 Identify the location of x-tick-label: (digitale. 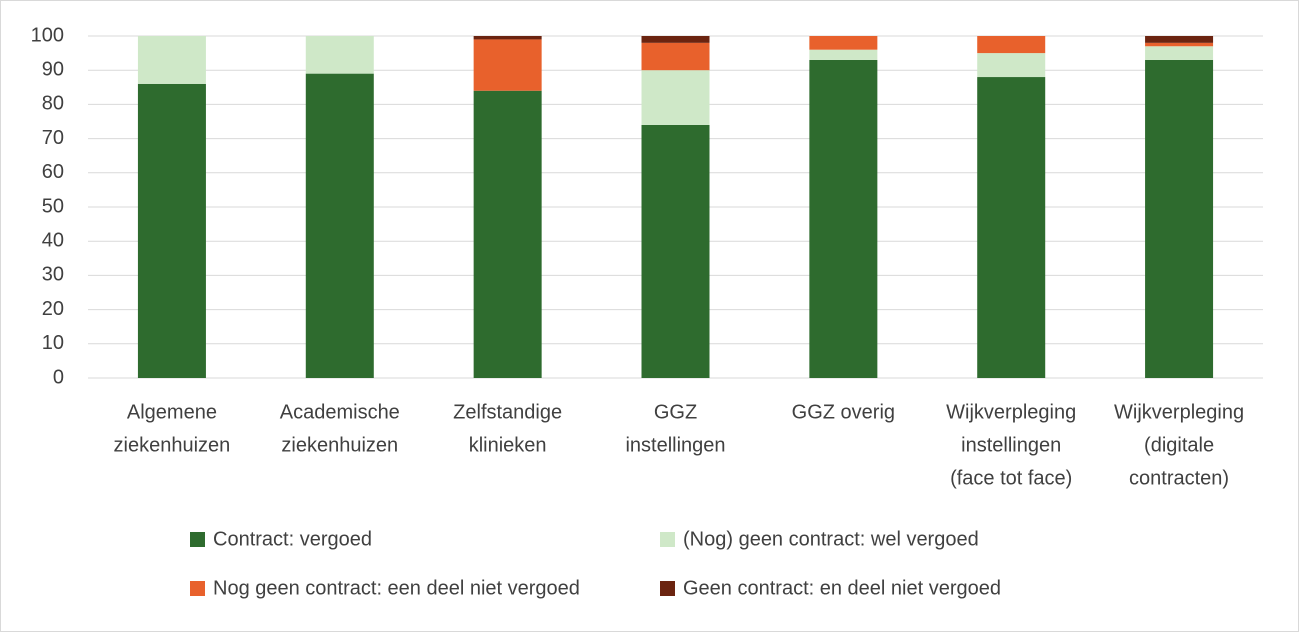
(1179, 445).